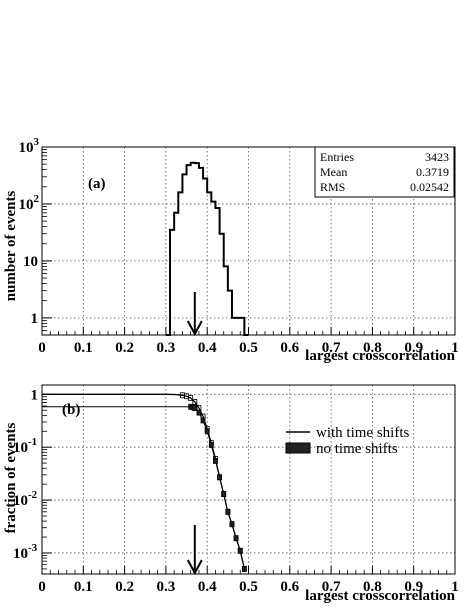 The height and width of the screenshot is (609, 471). What do you see at coordinates (29, 231) in the screenshot?
I see `panel-a-y-tick-labels: 1 10 10² 10³` at bounding box center [29, 231].